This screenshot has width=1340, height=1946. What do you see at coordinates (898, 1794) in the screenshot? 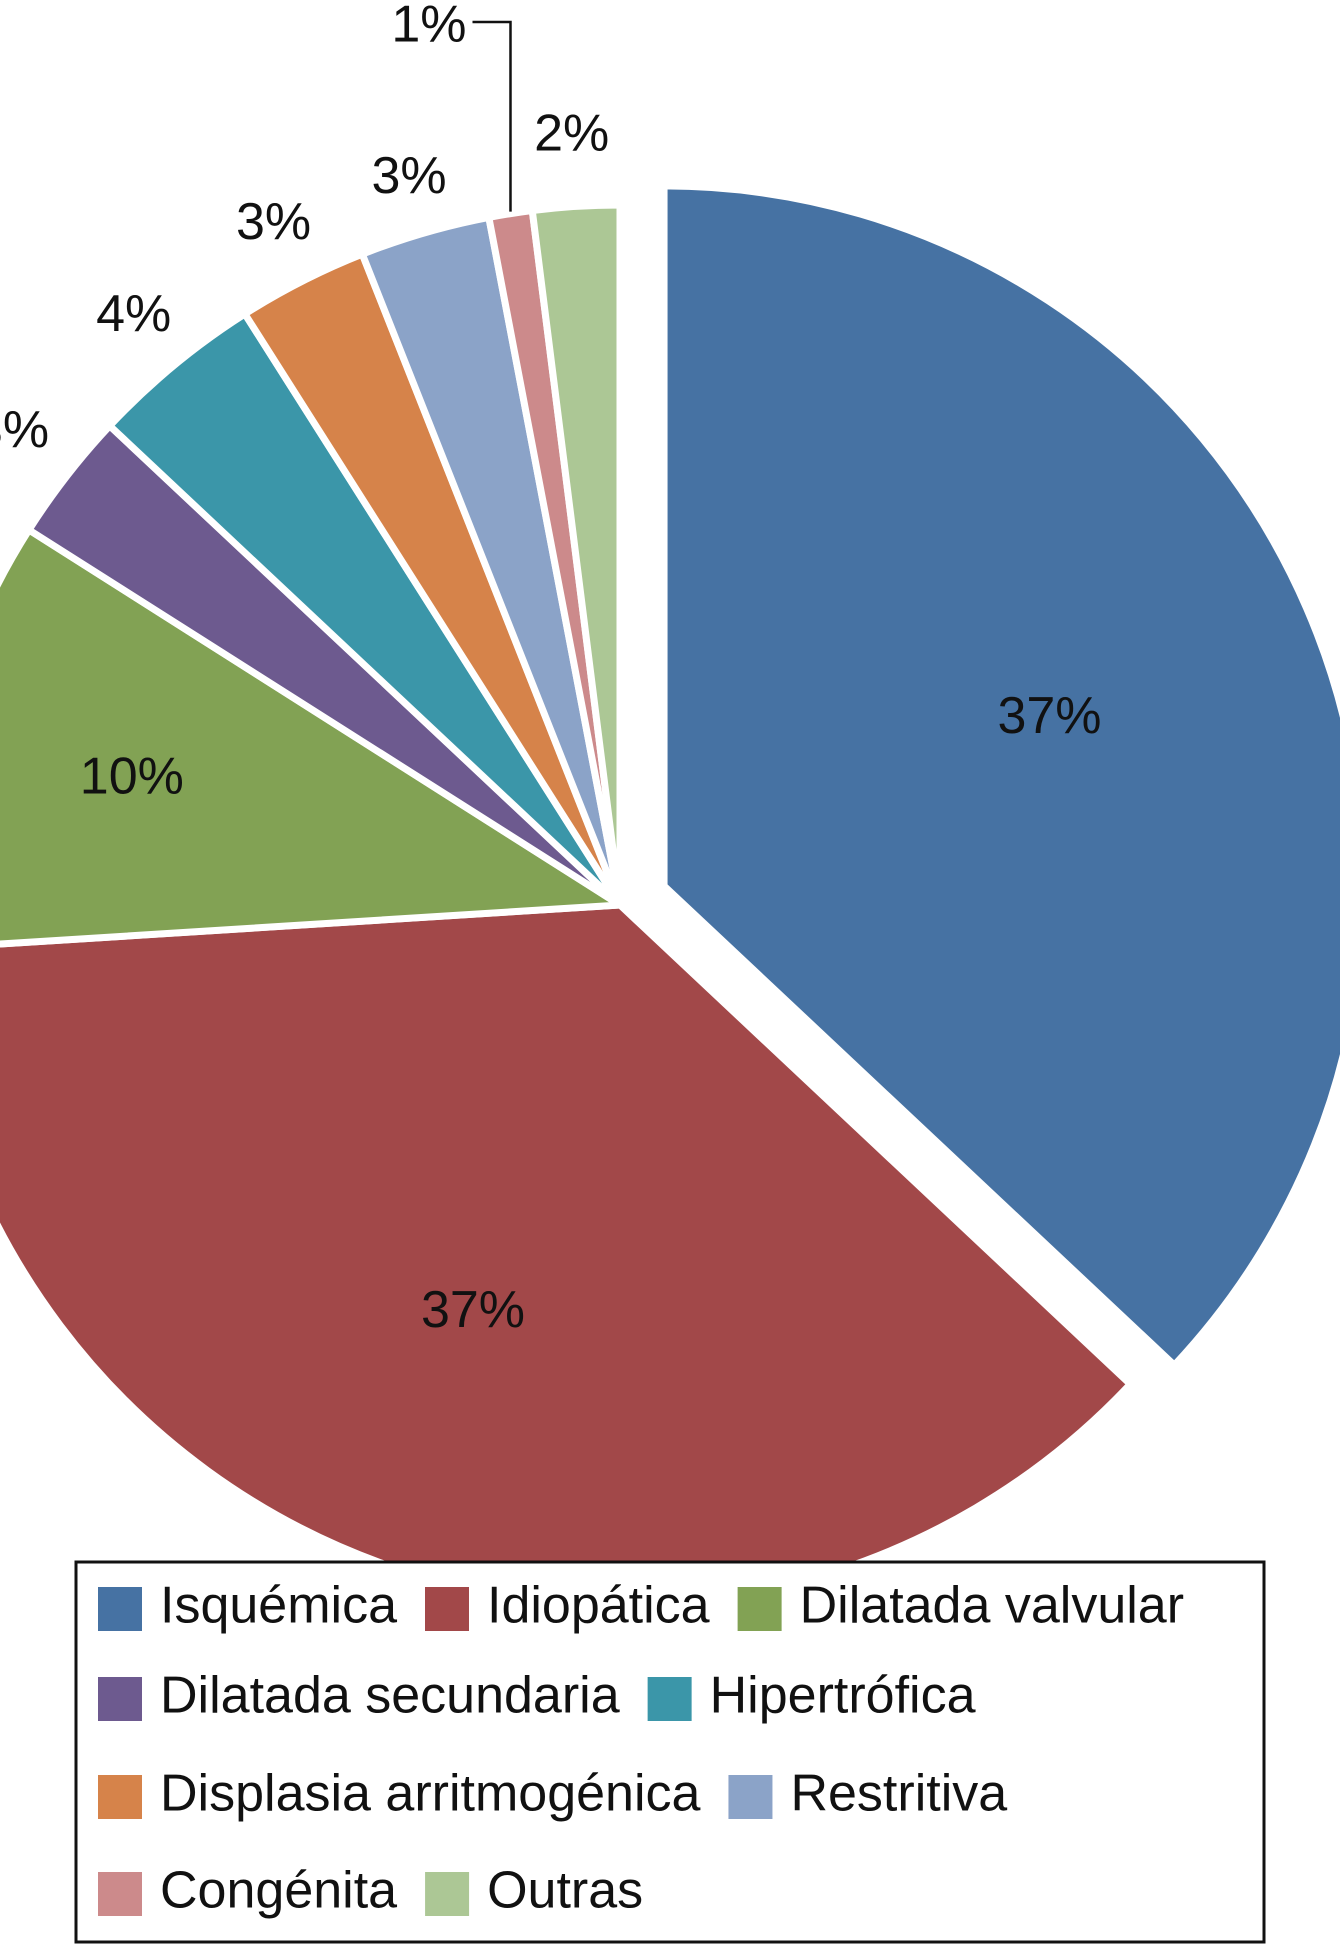
I see `legend-label-restritiva: Restritiva` at bounding box center [898, 1794].